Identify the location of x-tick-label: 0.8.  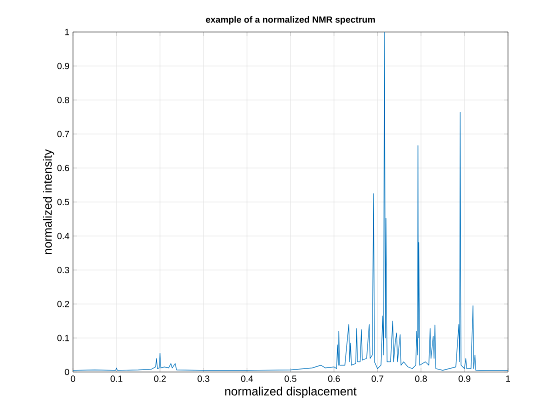
(421, 379).